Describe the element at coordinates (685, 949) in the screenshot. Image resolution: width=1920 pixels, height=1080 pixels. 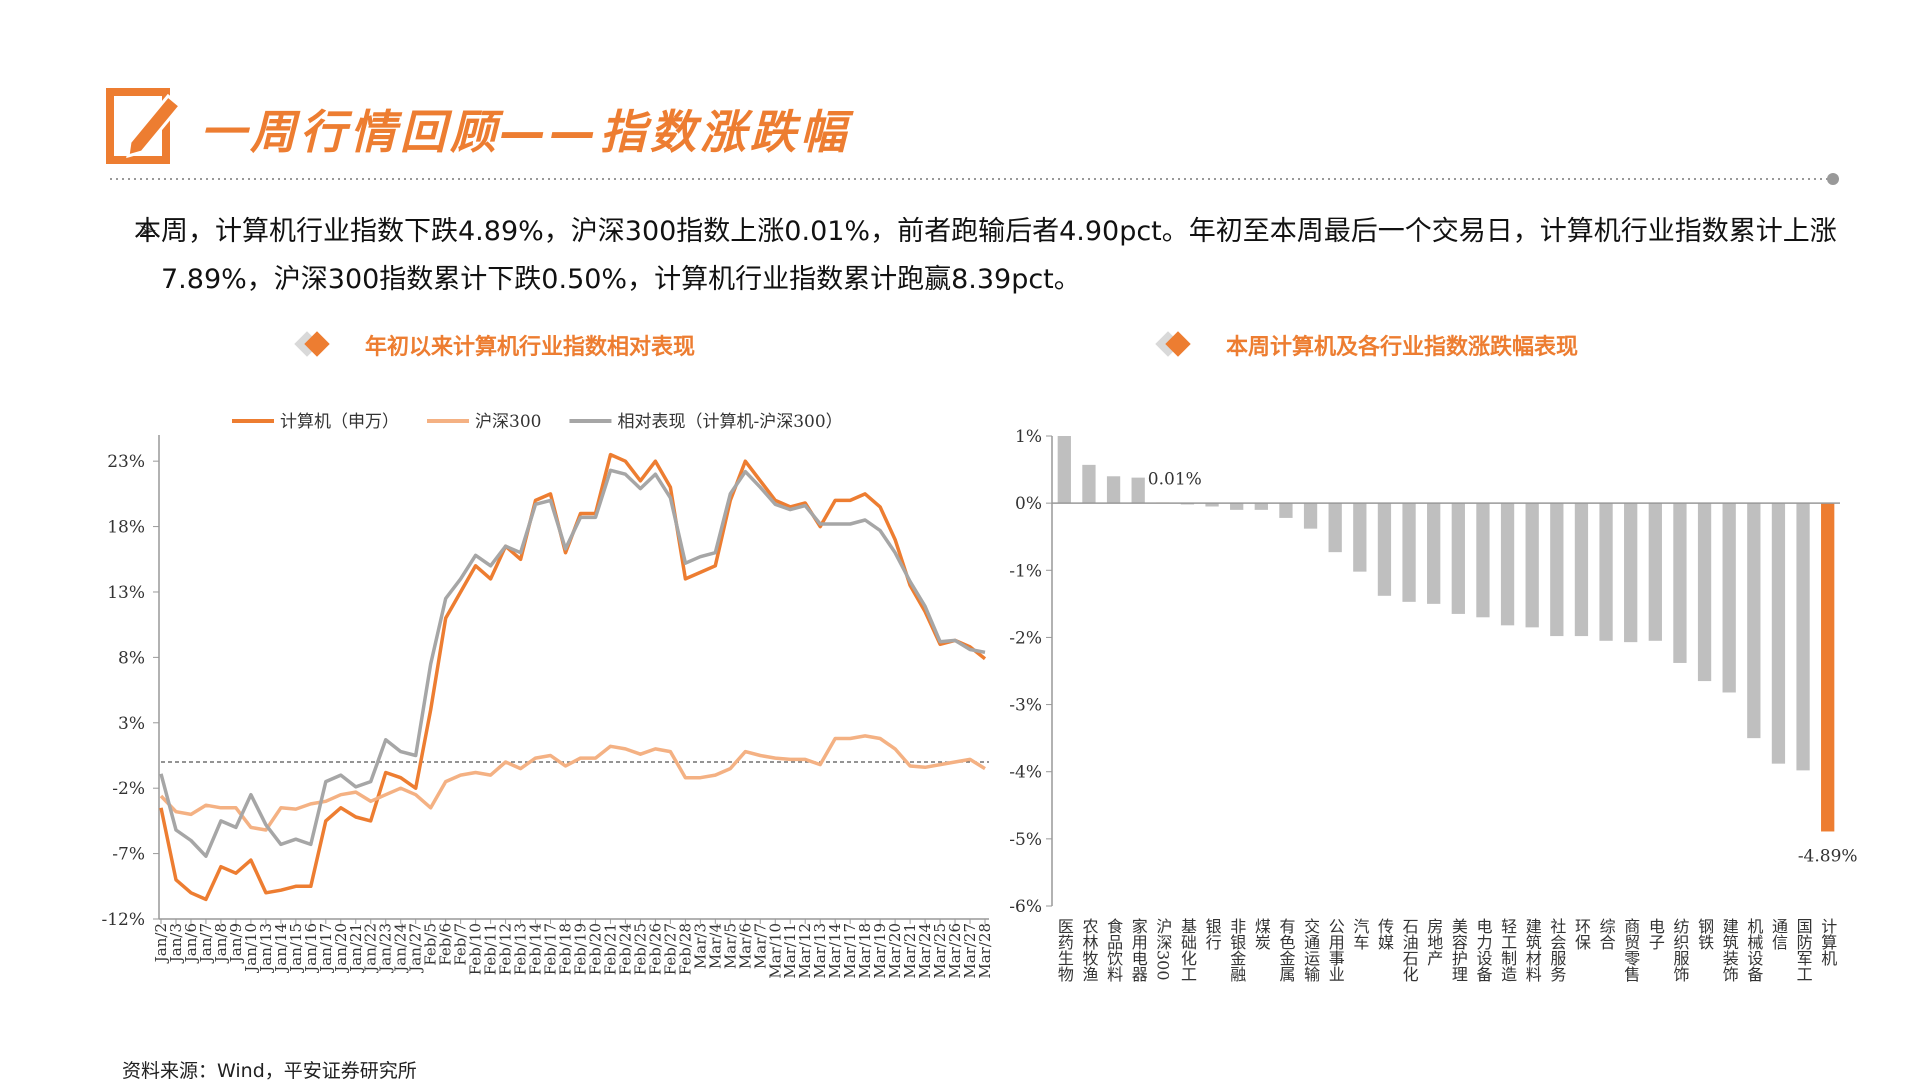
I see `x-tick-label: Feb/28` at that location.